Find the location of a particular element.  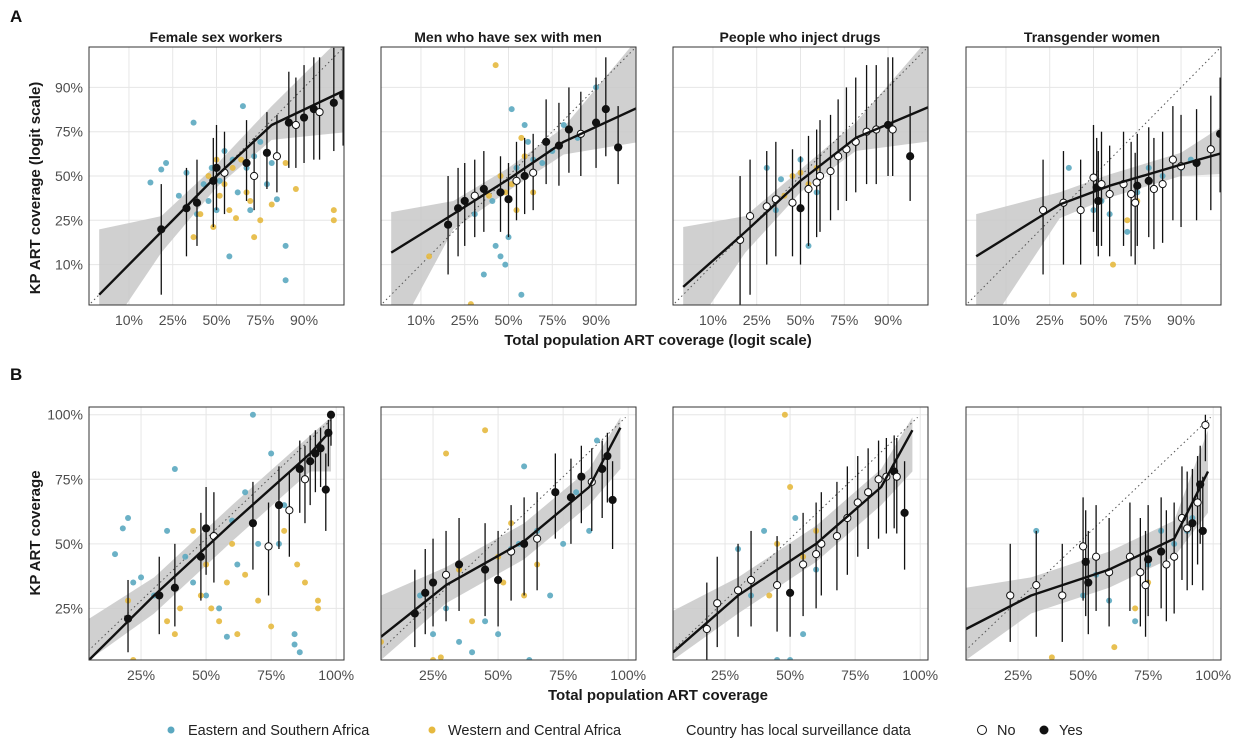

panel-b-msm: 25% 50% 75% 100% is located at coordinates (513, 544).